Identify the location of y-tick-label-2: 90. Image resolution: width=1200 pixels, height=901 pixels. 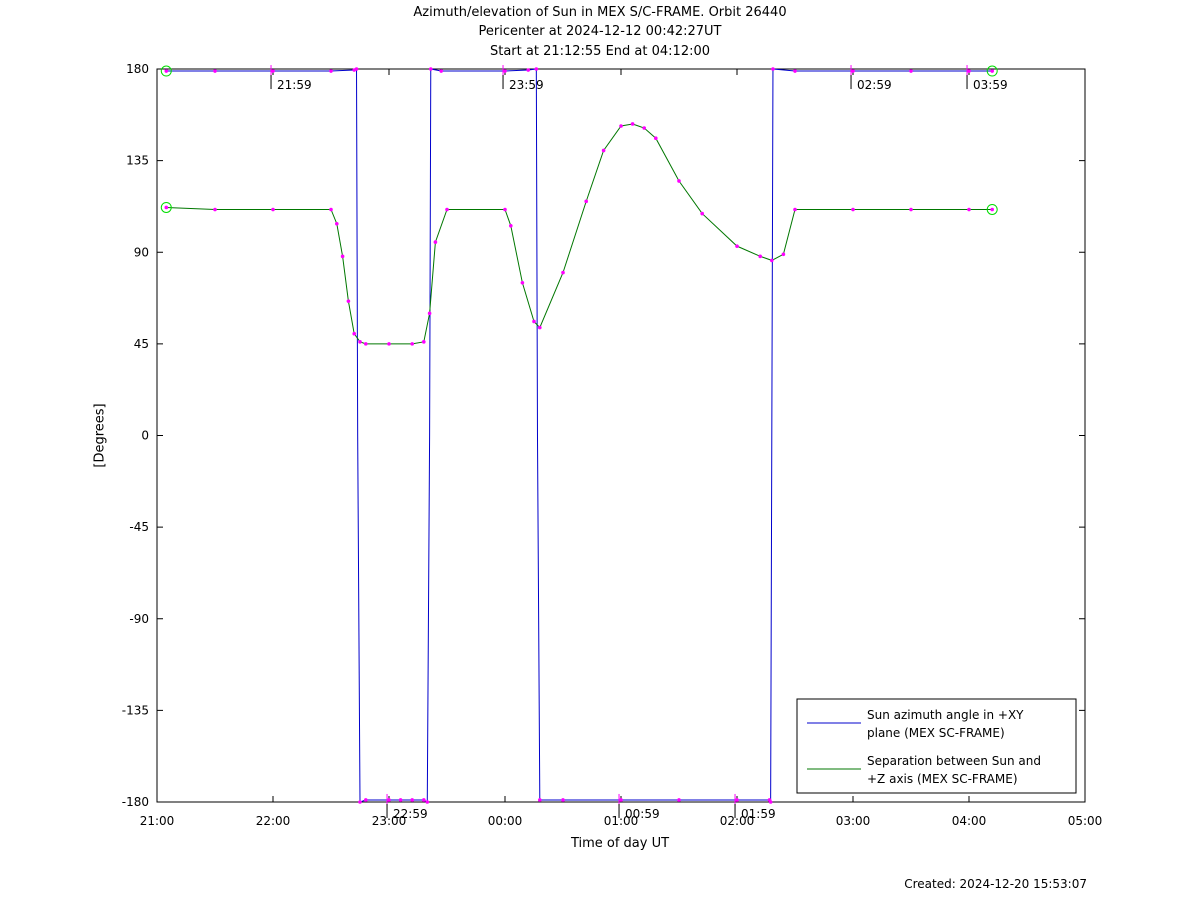
(141, 252).